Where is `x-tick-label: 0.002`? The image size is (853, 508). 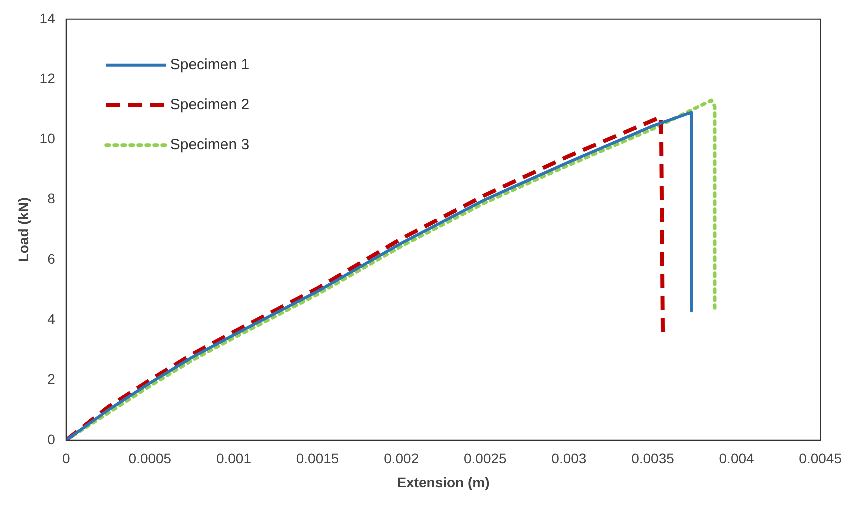
x-tick-label: 0.002 is located at coordinates (402, 458).